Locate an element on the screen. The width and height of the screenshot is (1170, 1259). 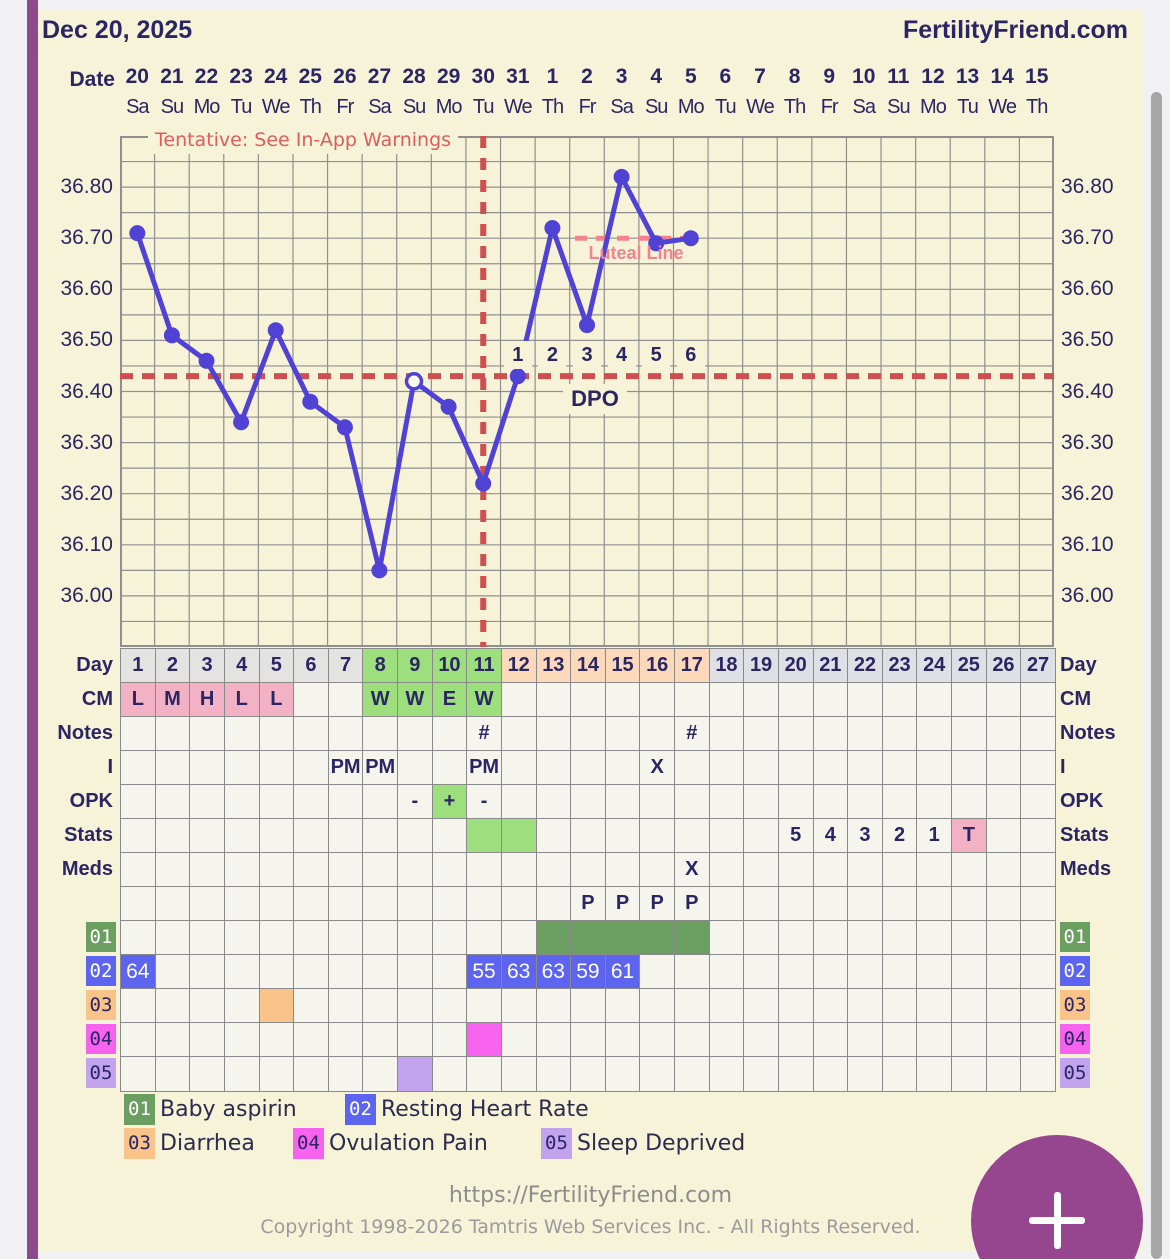
cell-intercourse-day-8: PM is located at coordinates (380, 767).